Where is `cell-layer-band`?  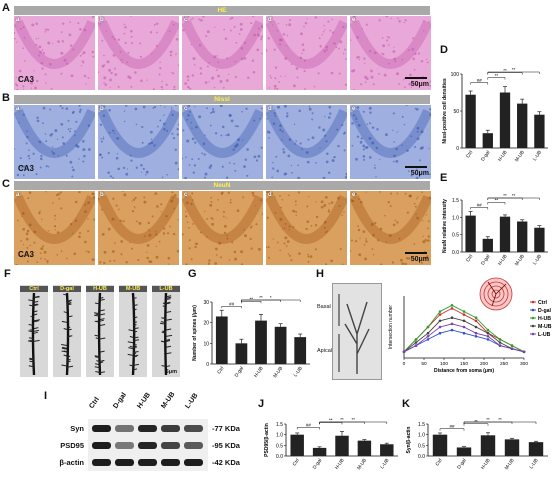 cell-layer-band is located at coordinates (55, 44).